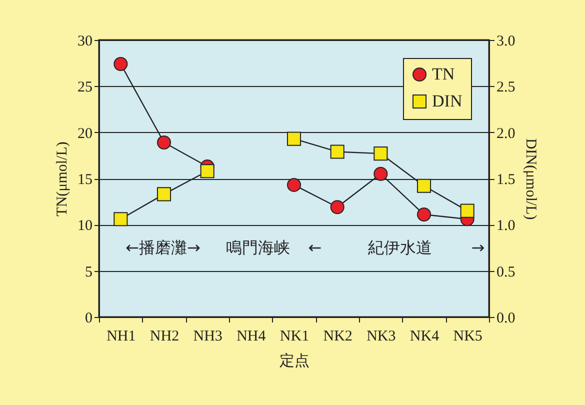  What do you see at coordinates (62, 179) in the screenshot?
I see `y-axis-title: TN(μmol/L)` at bounding box center [62, 179].